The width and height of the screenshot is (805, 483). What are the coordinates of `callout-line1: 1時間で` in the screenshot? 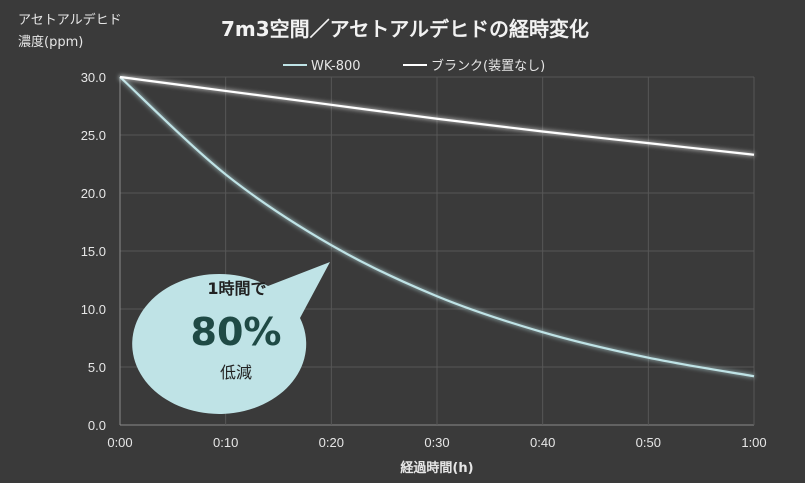 It's located at (236, 288).